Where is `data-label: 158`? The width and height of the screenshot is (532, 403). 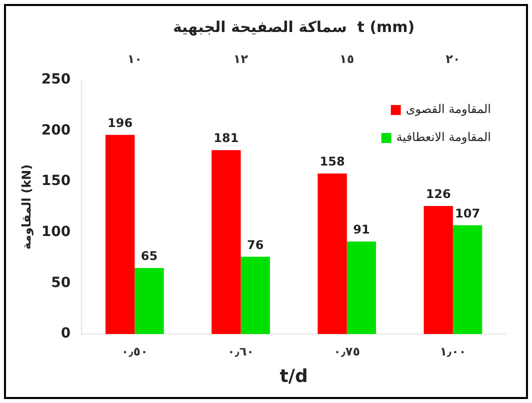 data-label: 158 is located at coordinates (332, 161).